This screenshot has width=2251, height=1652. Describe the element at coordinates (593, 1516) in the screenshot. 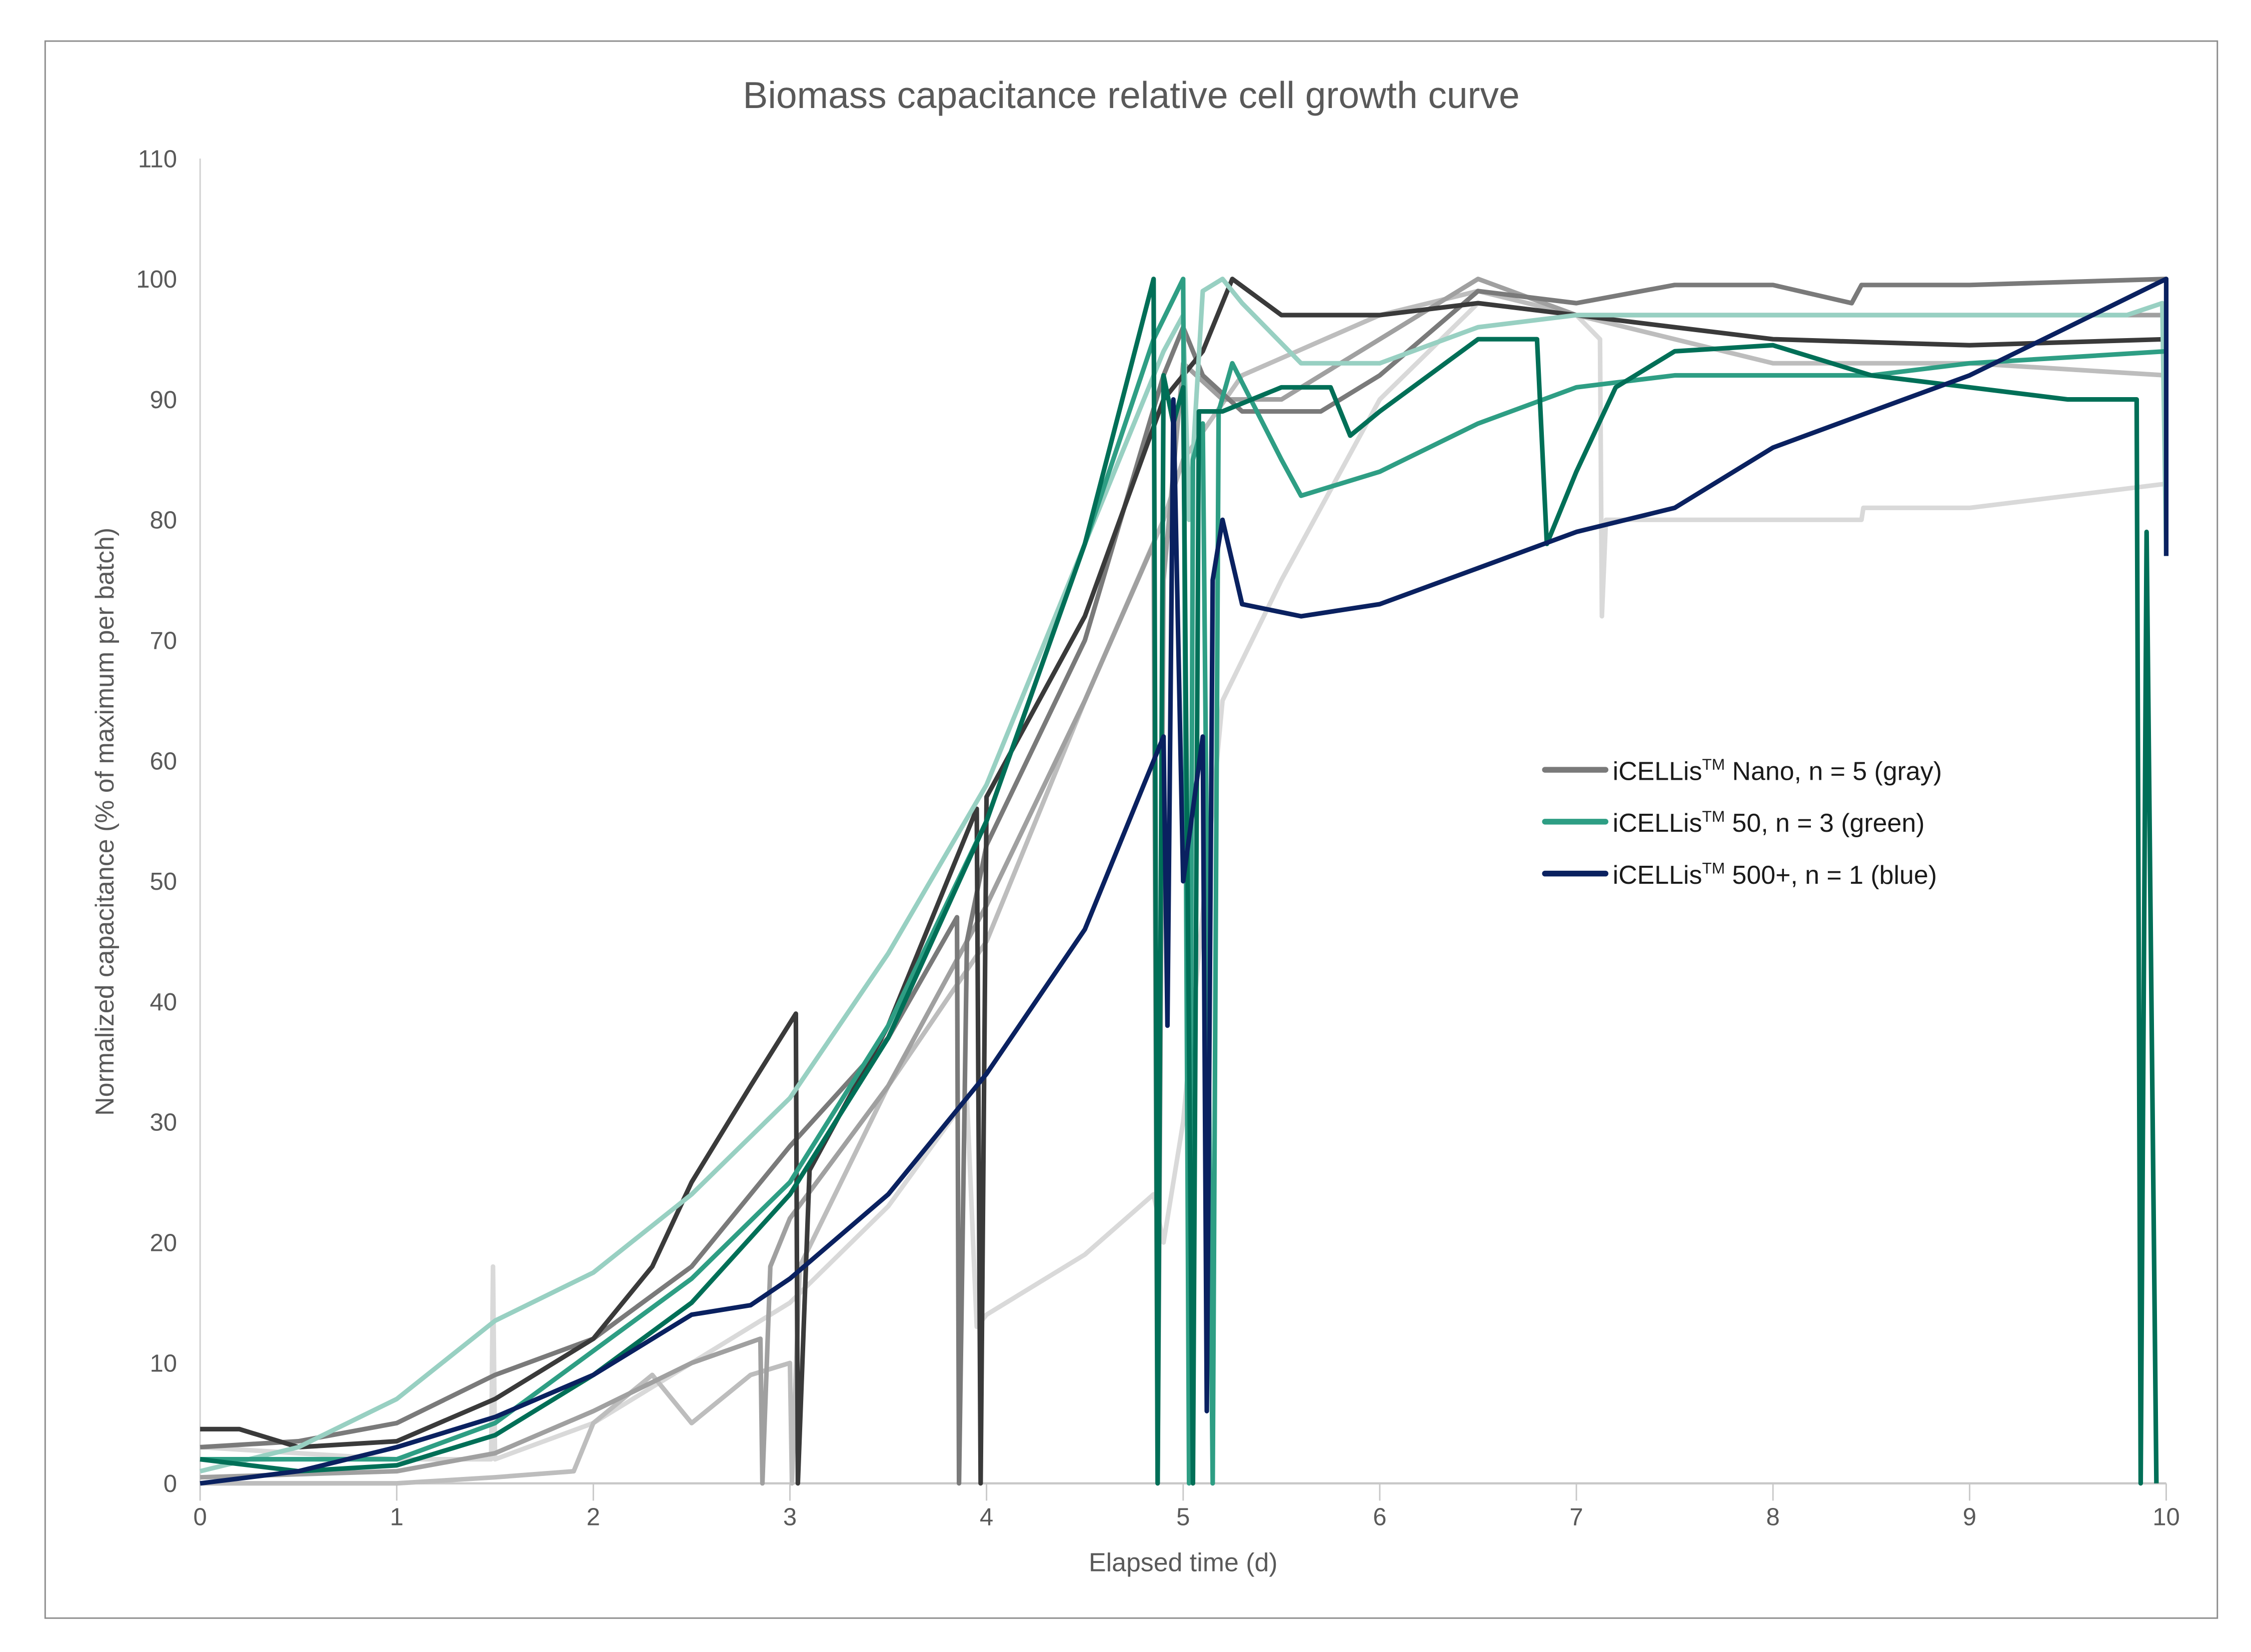

I see `x-tick-label: 2` at that location.